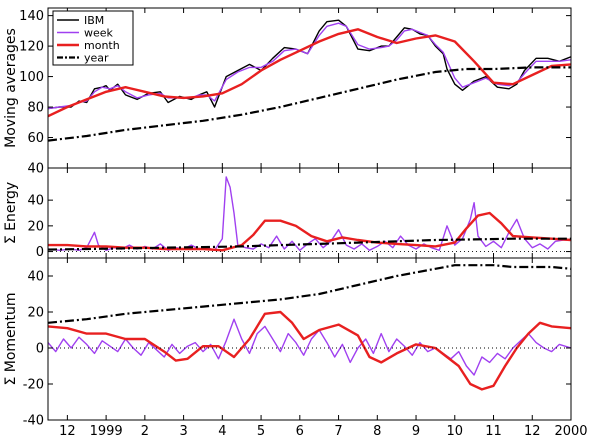 The height and width of the screenshot is (436, 590). What do you see at coordinates (99, 33) in the screenshot?
I see `legend-label-week: week` at bounding box center [99, 33].